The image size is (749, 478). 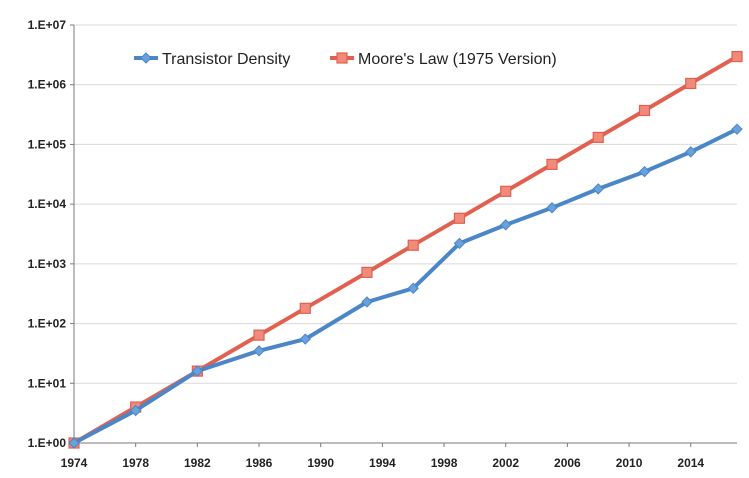 I want to click on y-tick-label: 1.E+02, so click(x=47, y=324).